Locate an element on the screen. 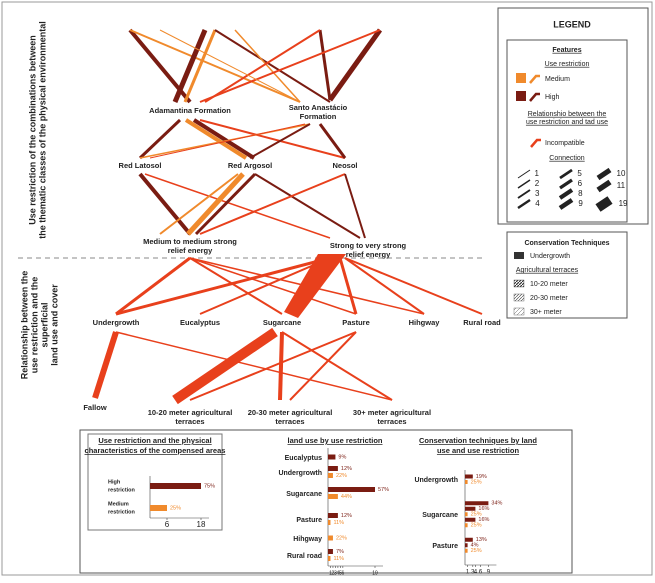  legend-item: Medium is located at coordinates (557, 79).